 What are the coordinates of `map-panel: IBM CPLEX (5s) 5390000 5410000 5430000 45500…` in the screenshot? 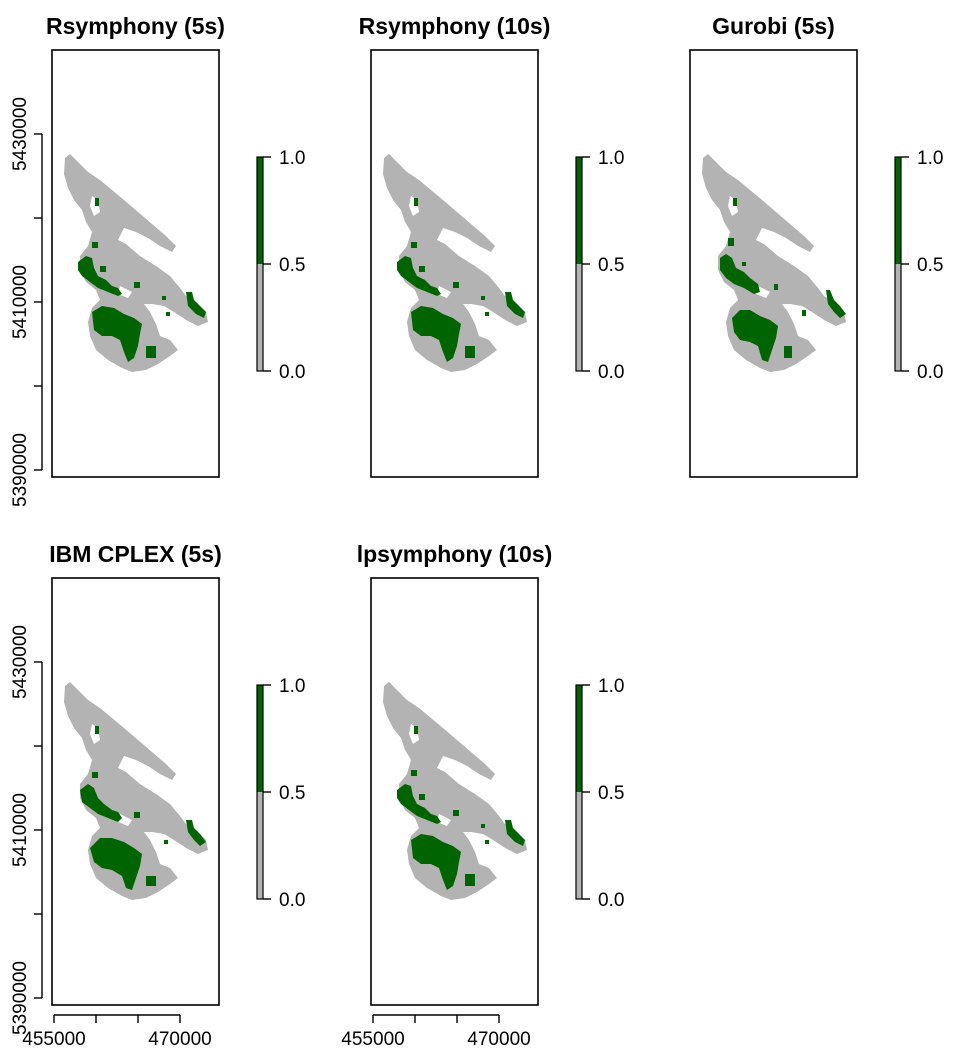 It's located at (157, 795).